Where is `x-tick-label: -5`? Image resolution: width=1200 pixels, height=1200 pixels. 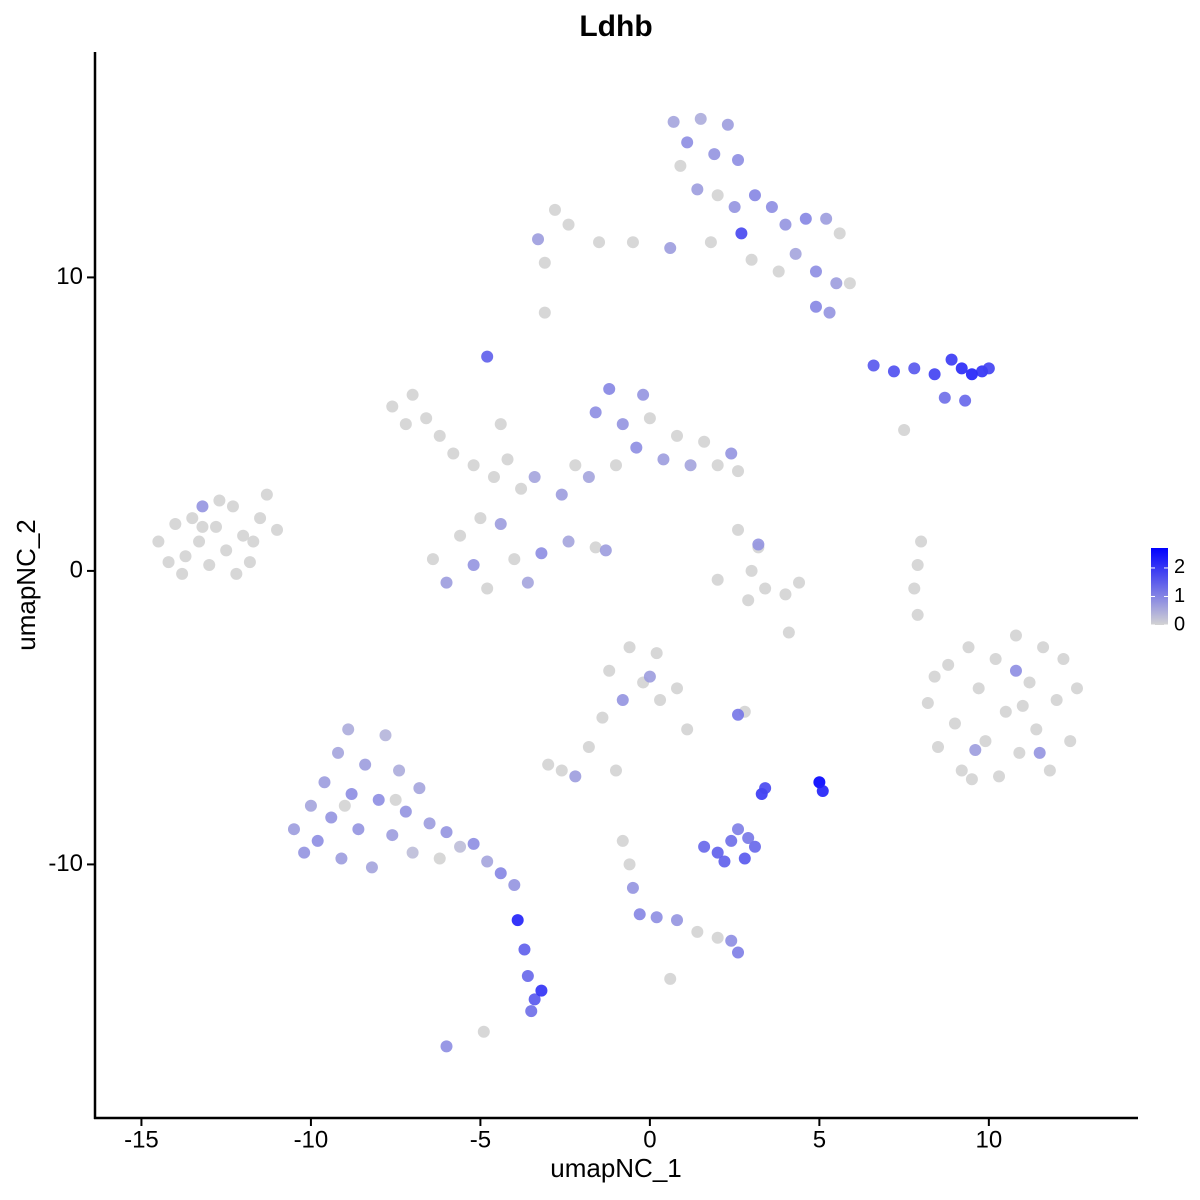
x-tick-label: -5 is located at coordinates (480, 1139).